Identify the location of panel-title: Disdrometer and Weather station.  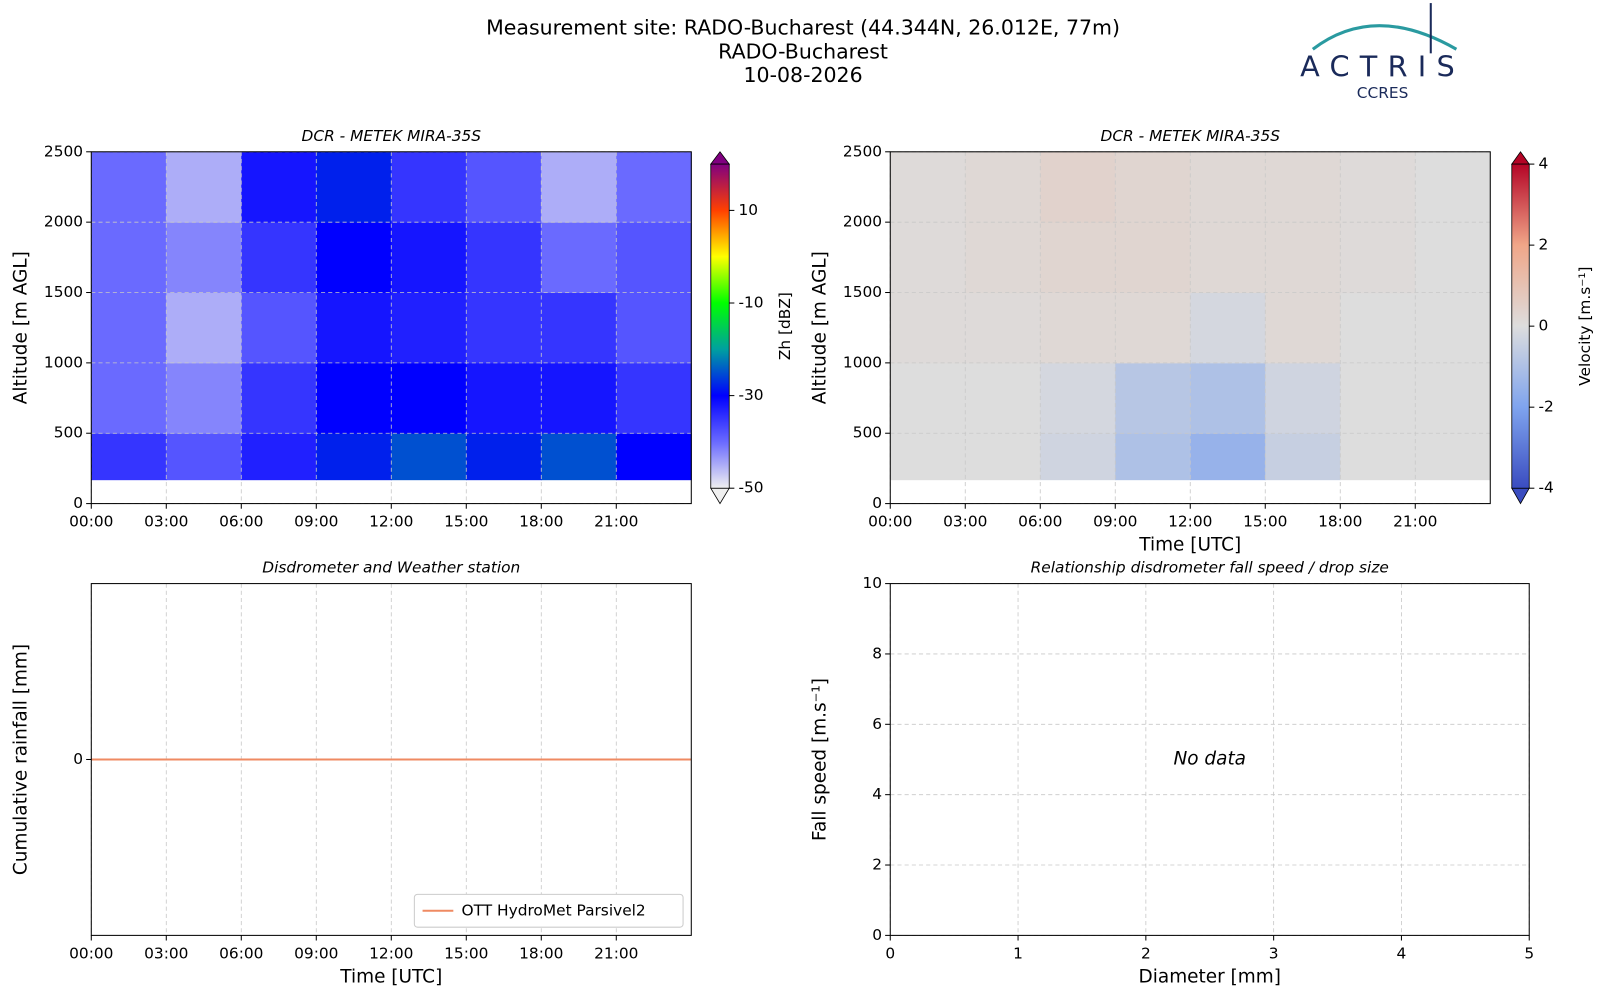
(391, 568).